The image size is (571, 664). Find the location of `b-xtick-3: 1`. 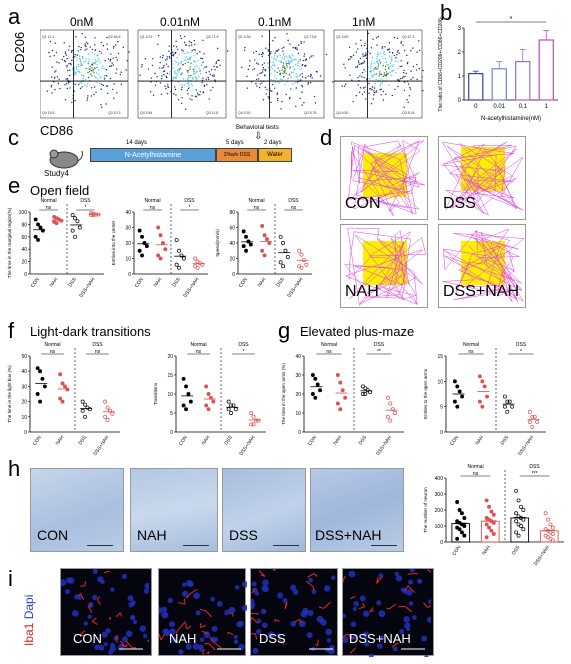

b-xtick-3: 1 is located at coordinates (547, 107).